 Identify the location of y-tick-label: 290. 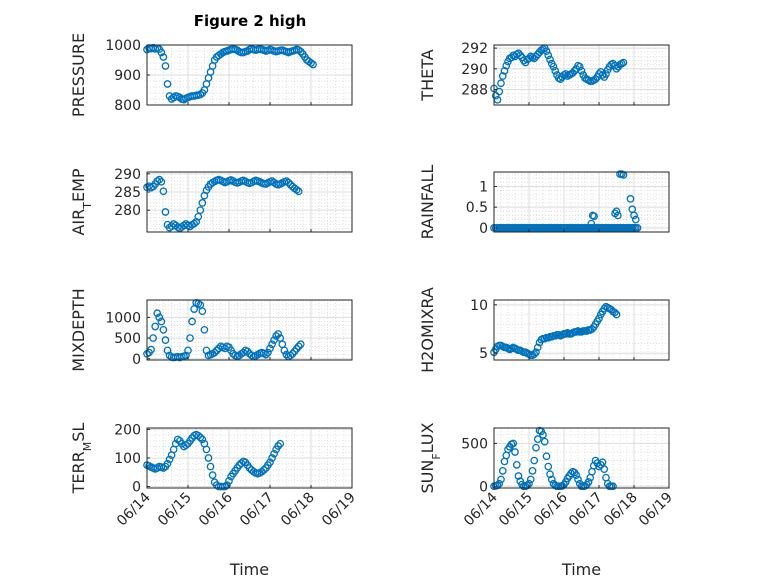
(474, 70).